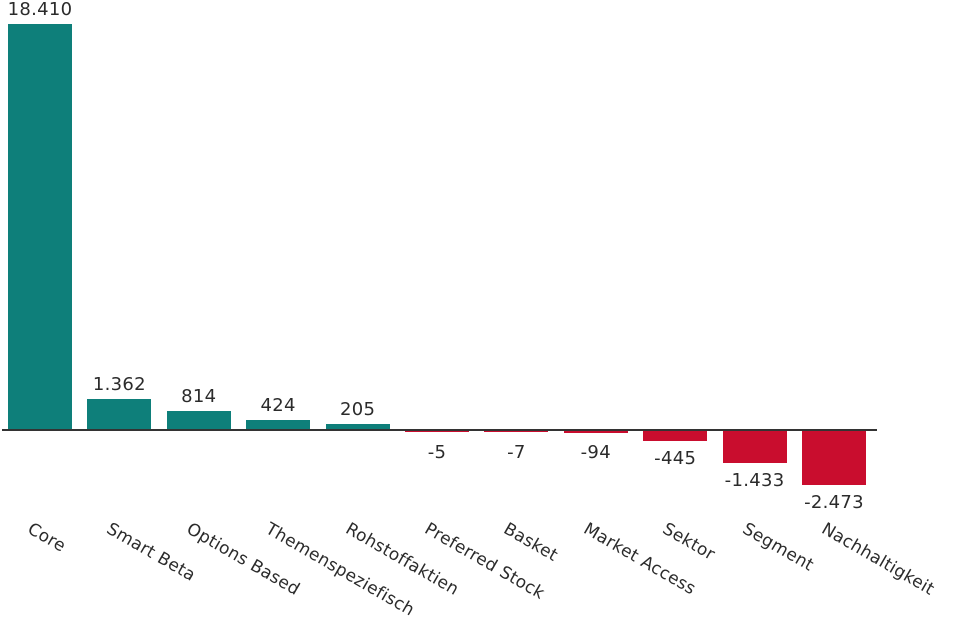 The height and width of the screenshot is (625, 960). What do you see at coordinates (47, 538) in the screenshot?
I see `category-label-core: Core` at bounding box center [47, 538].